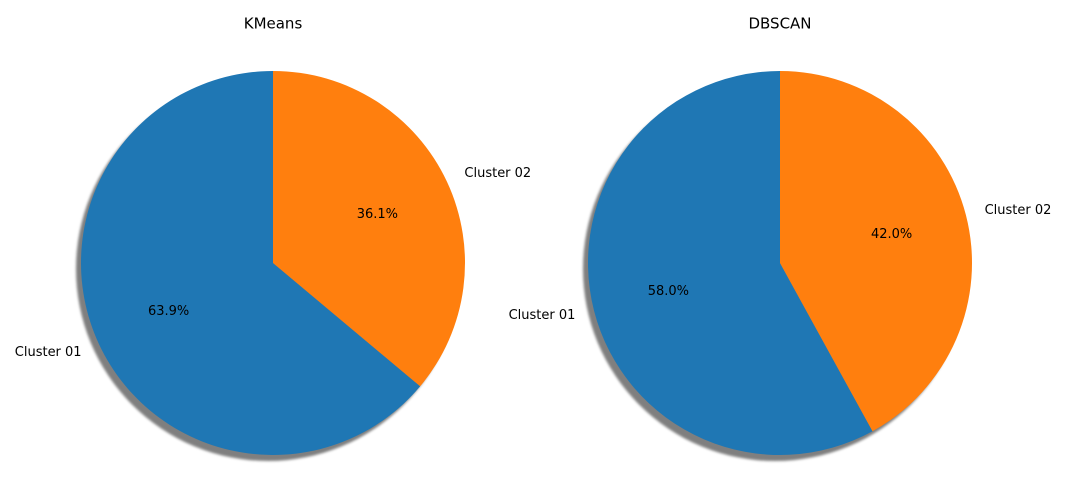 The width and height of the screenshot is (1065, 504). Describe the element at coordinates (377, 214) in the screenshot. I see `slice-percentage-label: 36.1%` at that location.